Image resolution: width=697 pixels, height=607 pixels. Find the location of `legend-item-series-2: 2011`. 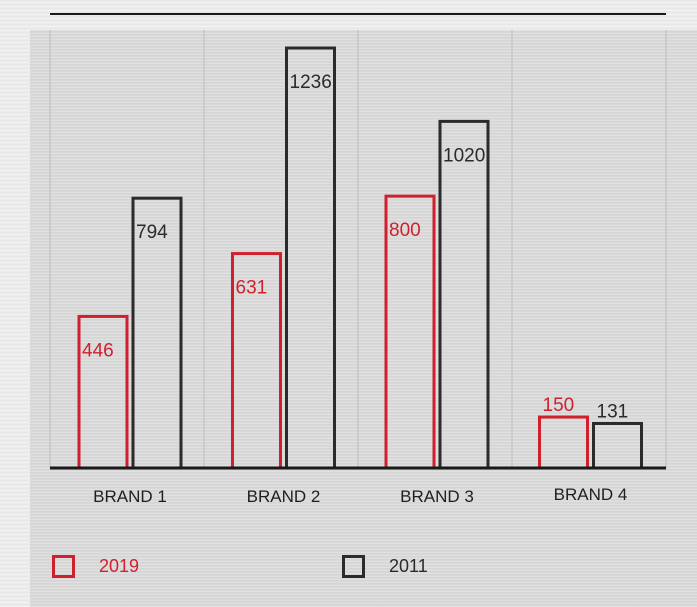

legend-item-series-2: 2011 is located at coordinates (385, 566).